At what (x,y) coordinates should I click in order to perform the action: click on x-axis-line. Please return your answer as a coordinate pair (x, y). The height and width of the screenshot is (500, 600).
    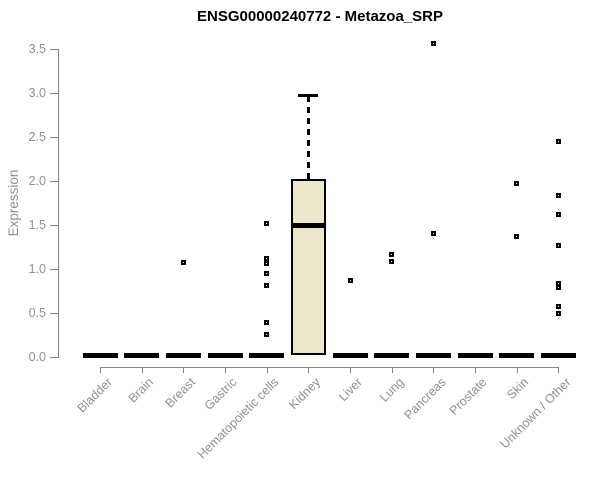
    Looking at the image, I should click on (330, 367).